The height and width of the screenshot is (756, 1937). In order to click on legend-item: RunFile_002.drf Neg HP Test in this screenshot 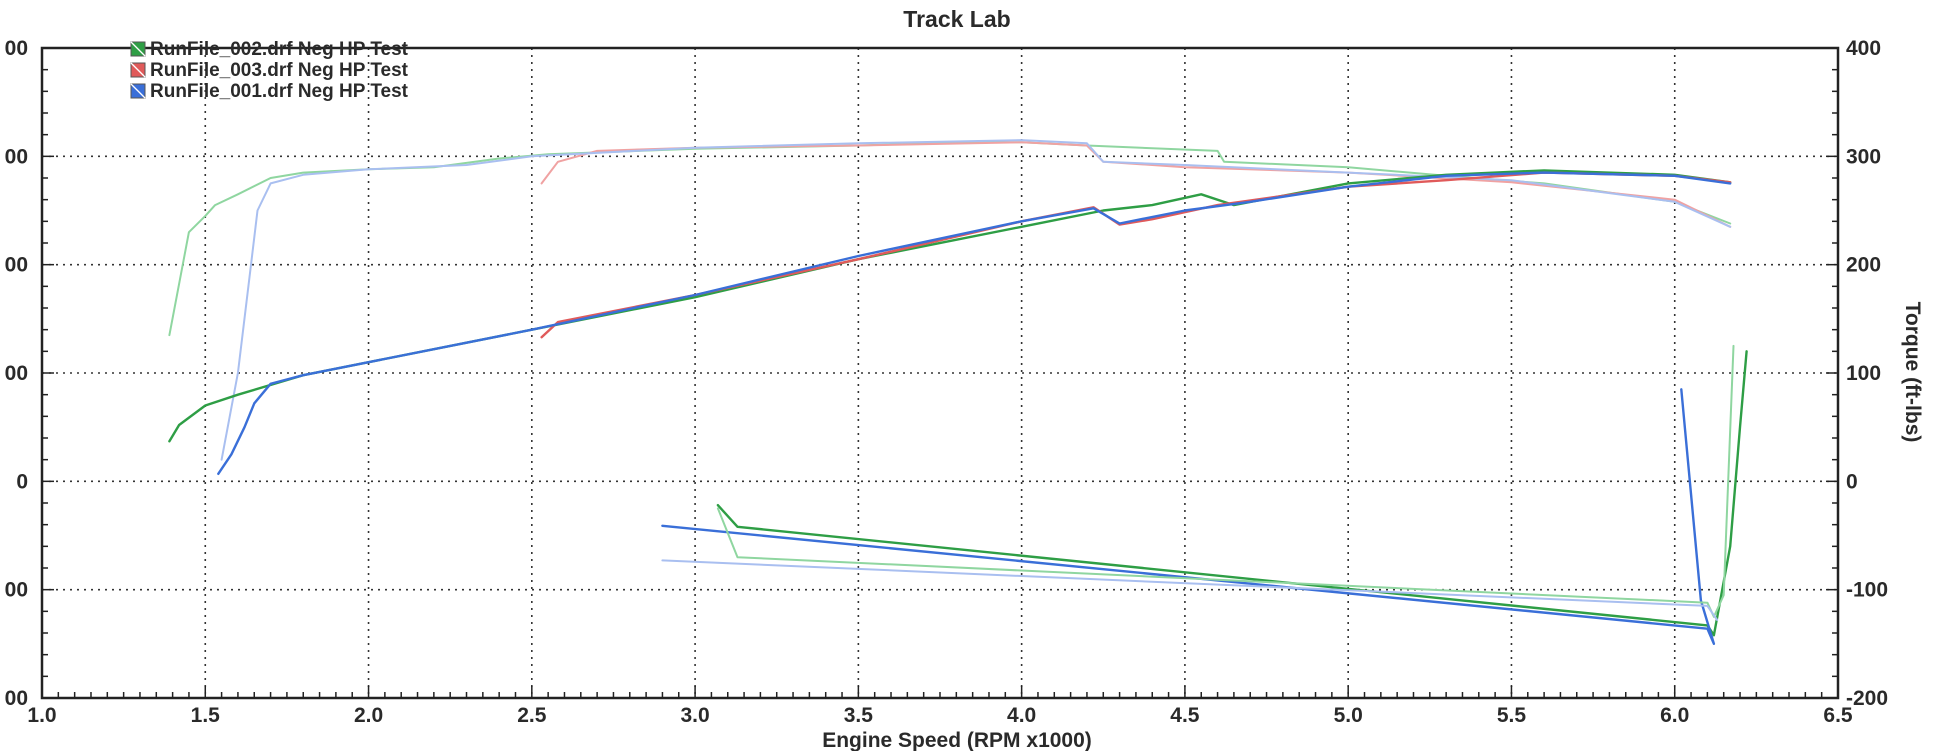, I will do `click(269, 49)`.